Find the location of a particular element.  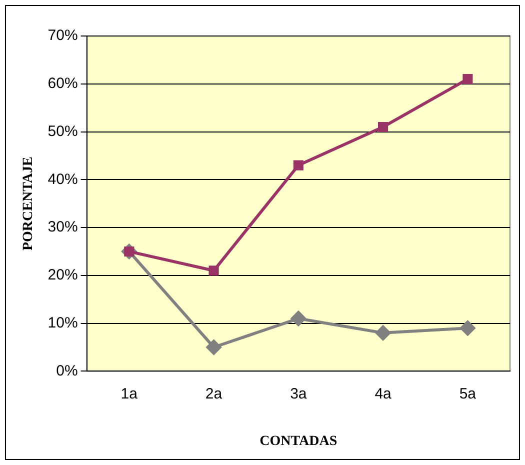

y-tick-label: 0% is located at coordinates (67, 371).